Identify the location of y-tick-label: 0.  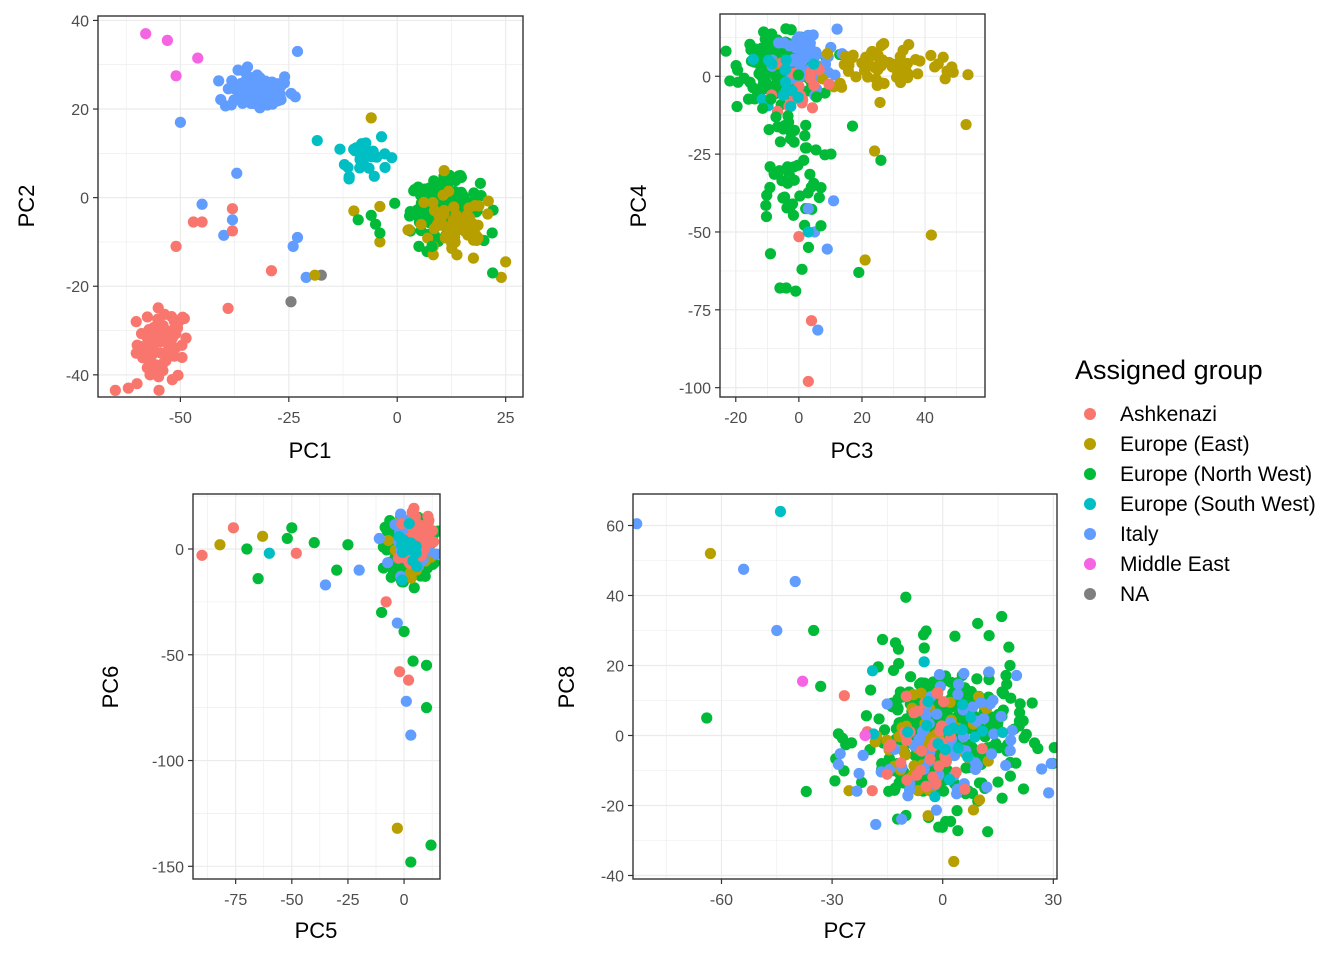
(84, 199).